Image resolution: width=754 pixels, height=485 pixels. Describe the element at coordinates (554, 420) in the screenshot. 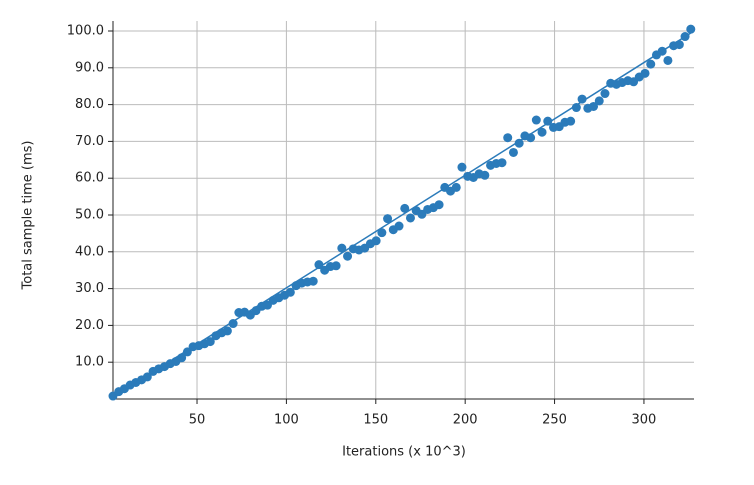

I see `x-tick-label: 250` at that location.